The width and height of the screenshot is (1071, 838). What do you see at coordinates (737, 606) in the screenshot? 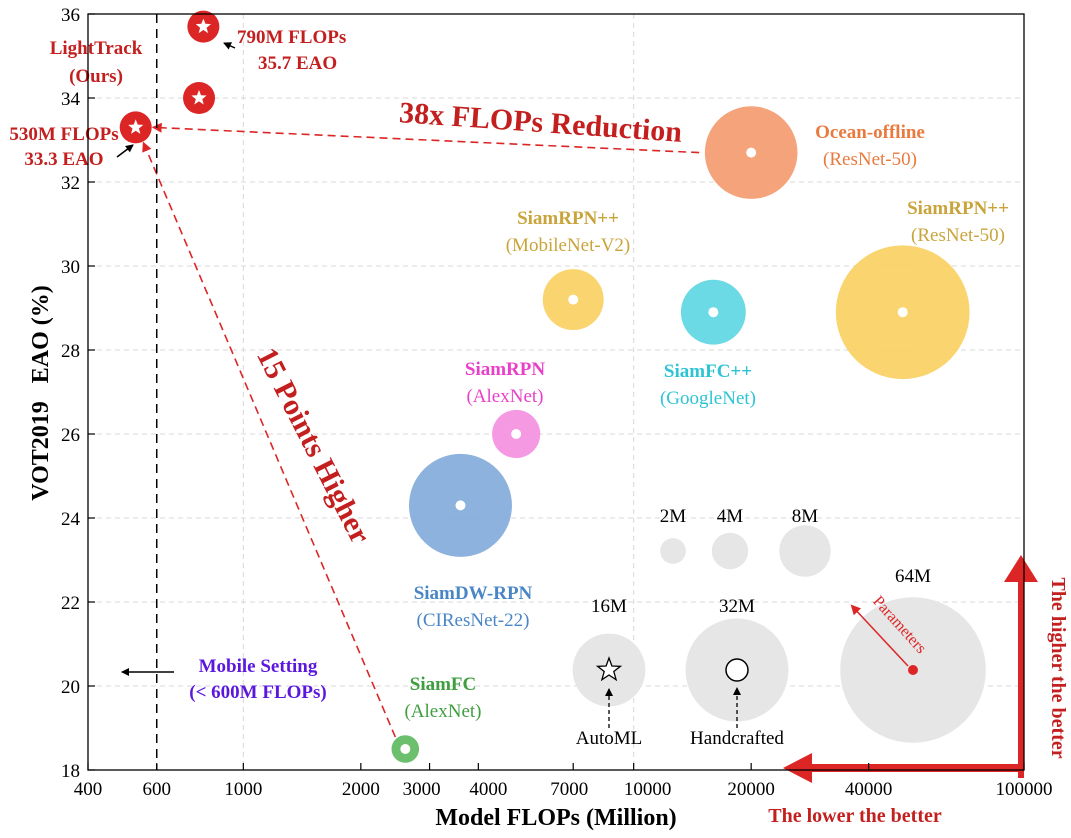
I see `size-legend-label: 32M` at bounding box center [737, 606].